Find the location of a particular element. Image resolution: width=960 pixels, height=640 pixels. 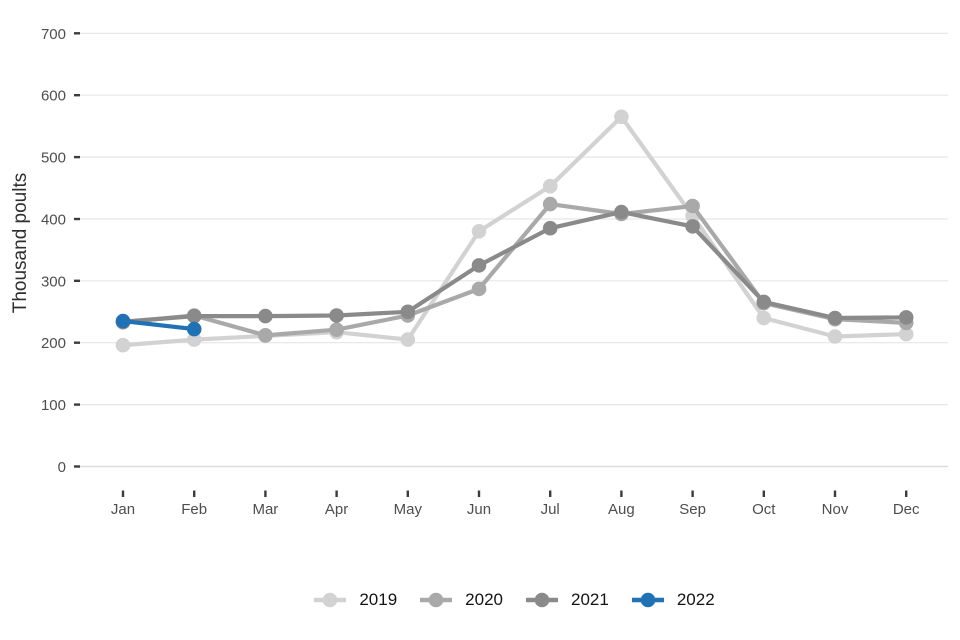

point-2021-aug is located at coordinates (621, 212).